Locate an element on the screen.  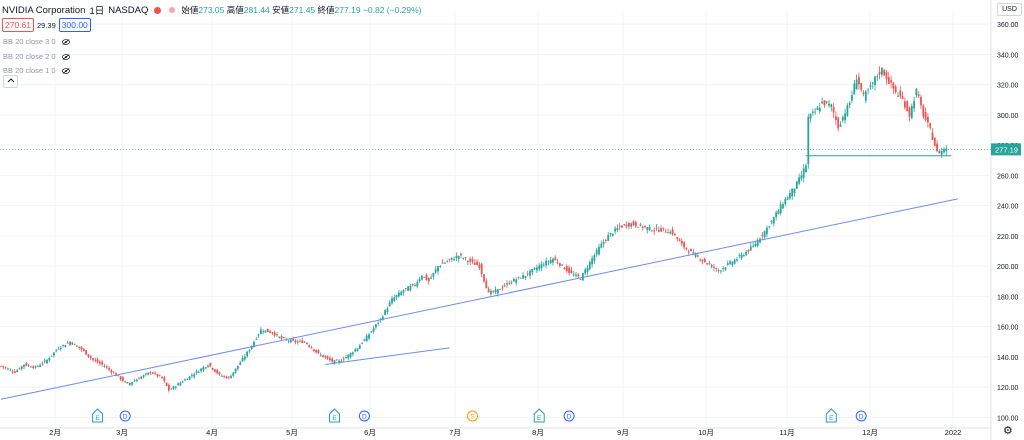
trendline-short is located at coordinates (387, 356).